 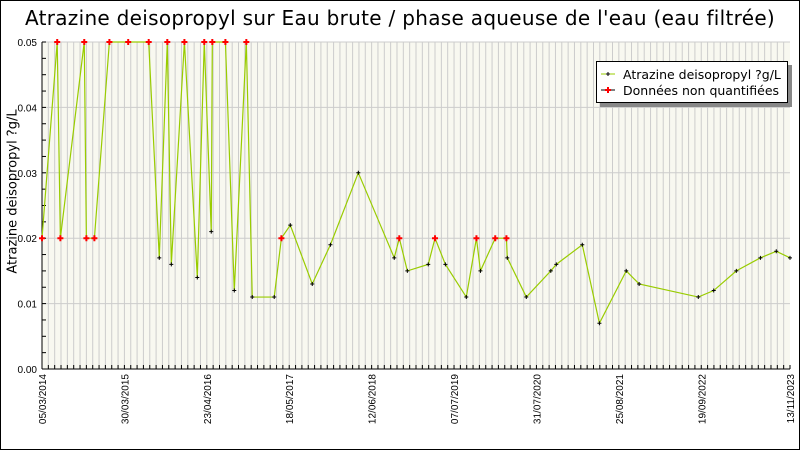 I want to click on legend-label: Données non quantifiées, so click(x=701, y=90).